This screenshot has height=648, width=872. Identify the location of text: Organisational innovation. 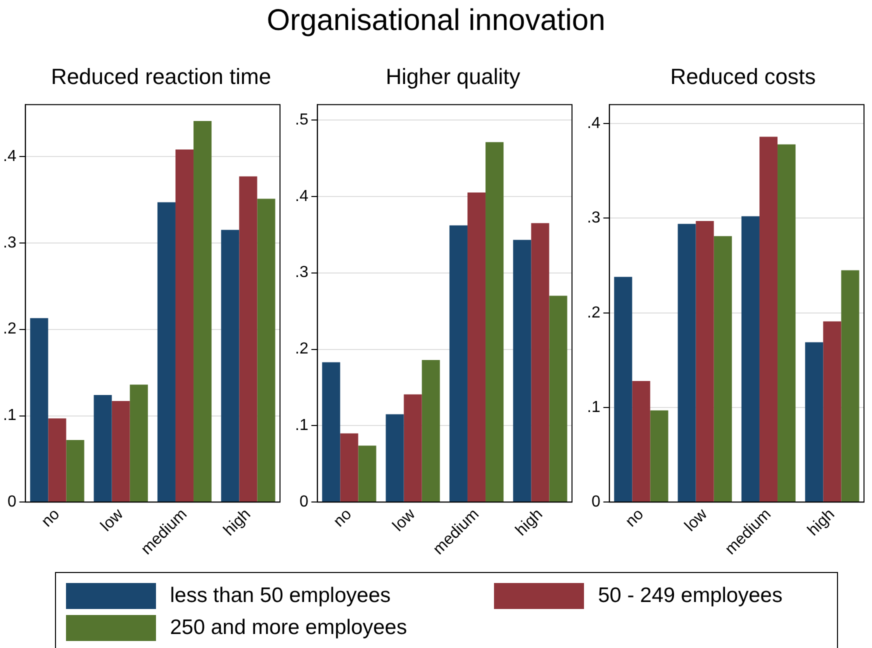
(436, 21).